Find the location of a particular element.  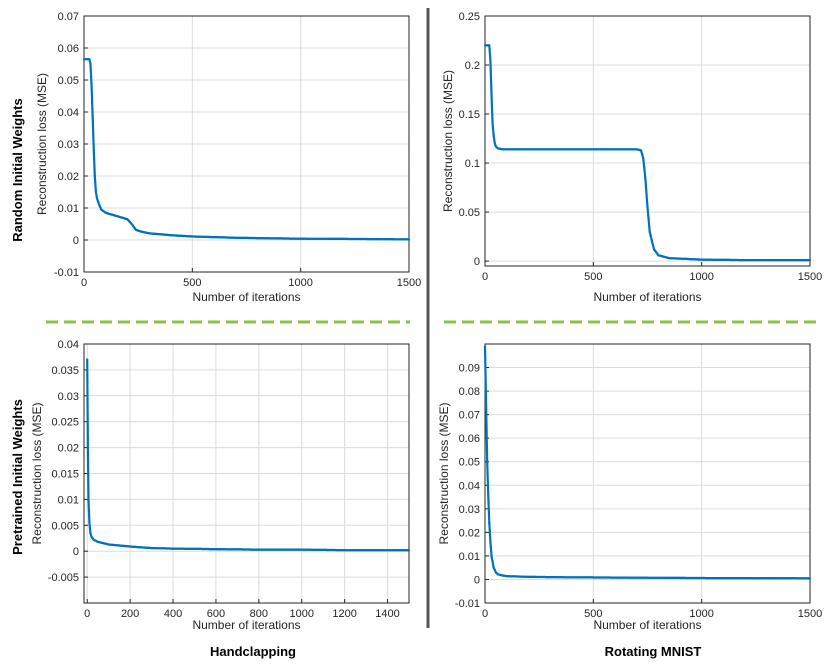

x-tick-label: 1200 is located at coordinates (344, 614).